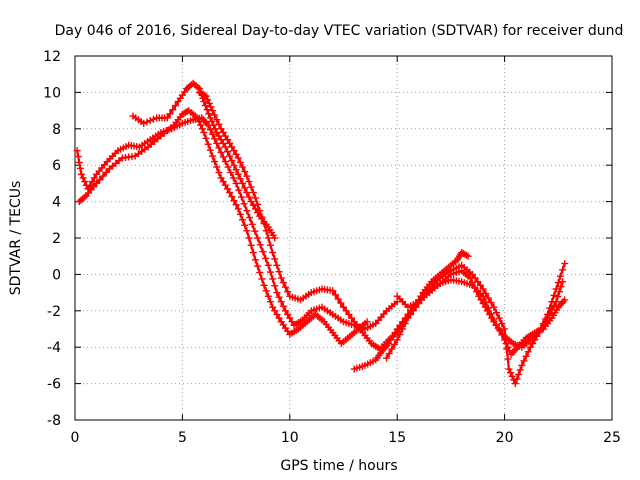 Image resolution: width=640 pixels, height=480 pixels. What do you see at coordinates (52, 93) in the screenshot?
I see `y-tick-label-9: 10` at bounding box center [52, 93].